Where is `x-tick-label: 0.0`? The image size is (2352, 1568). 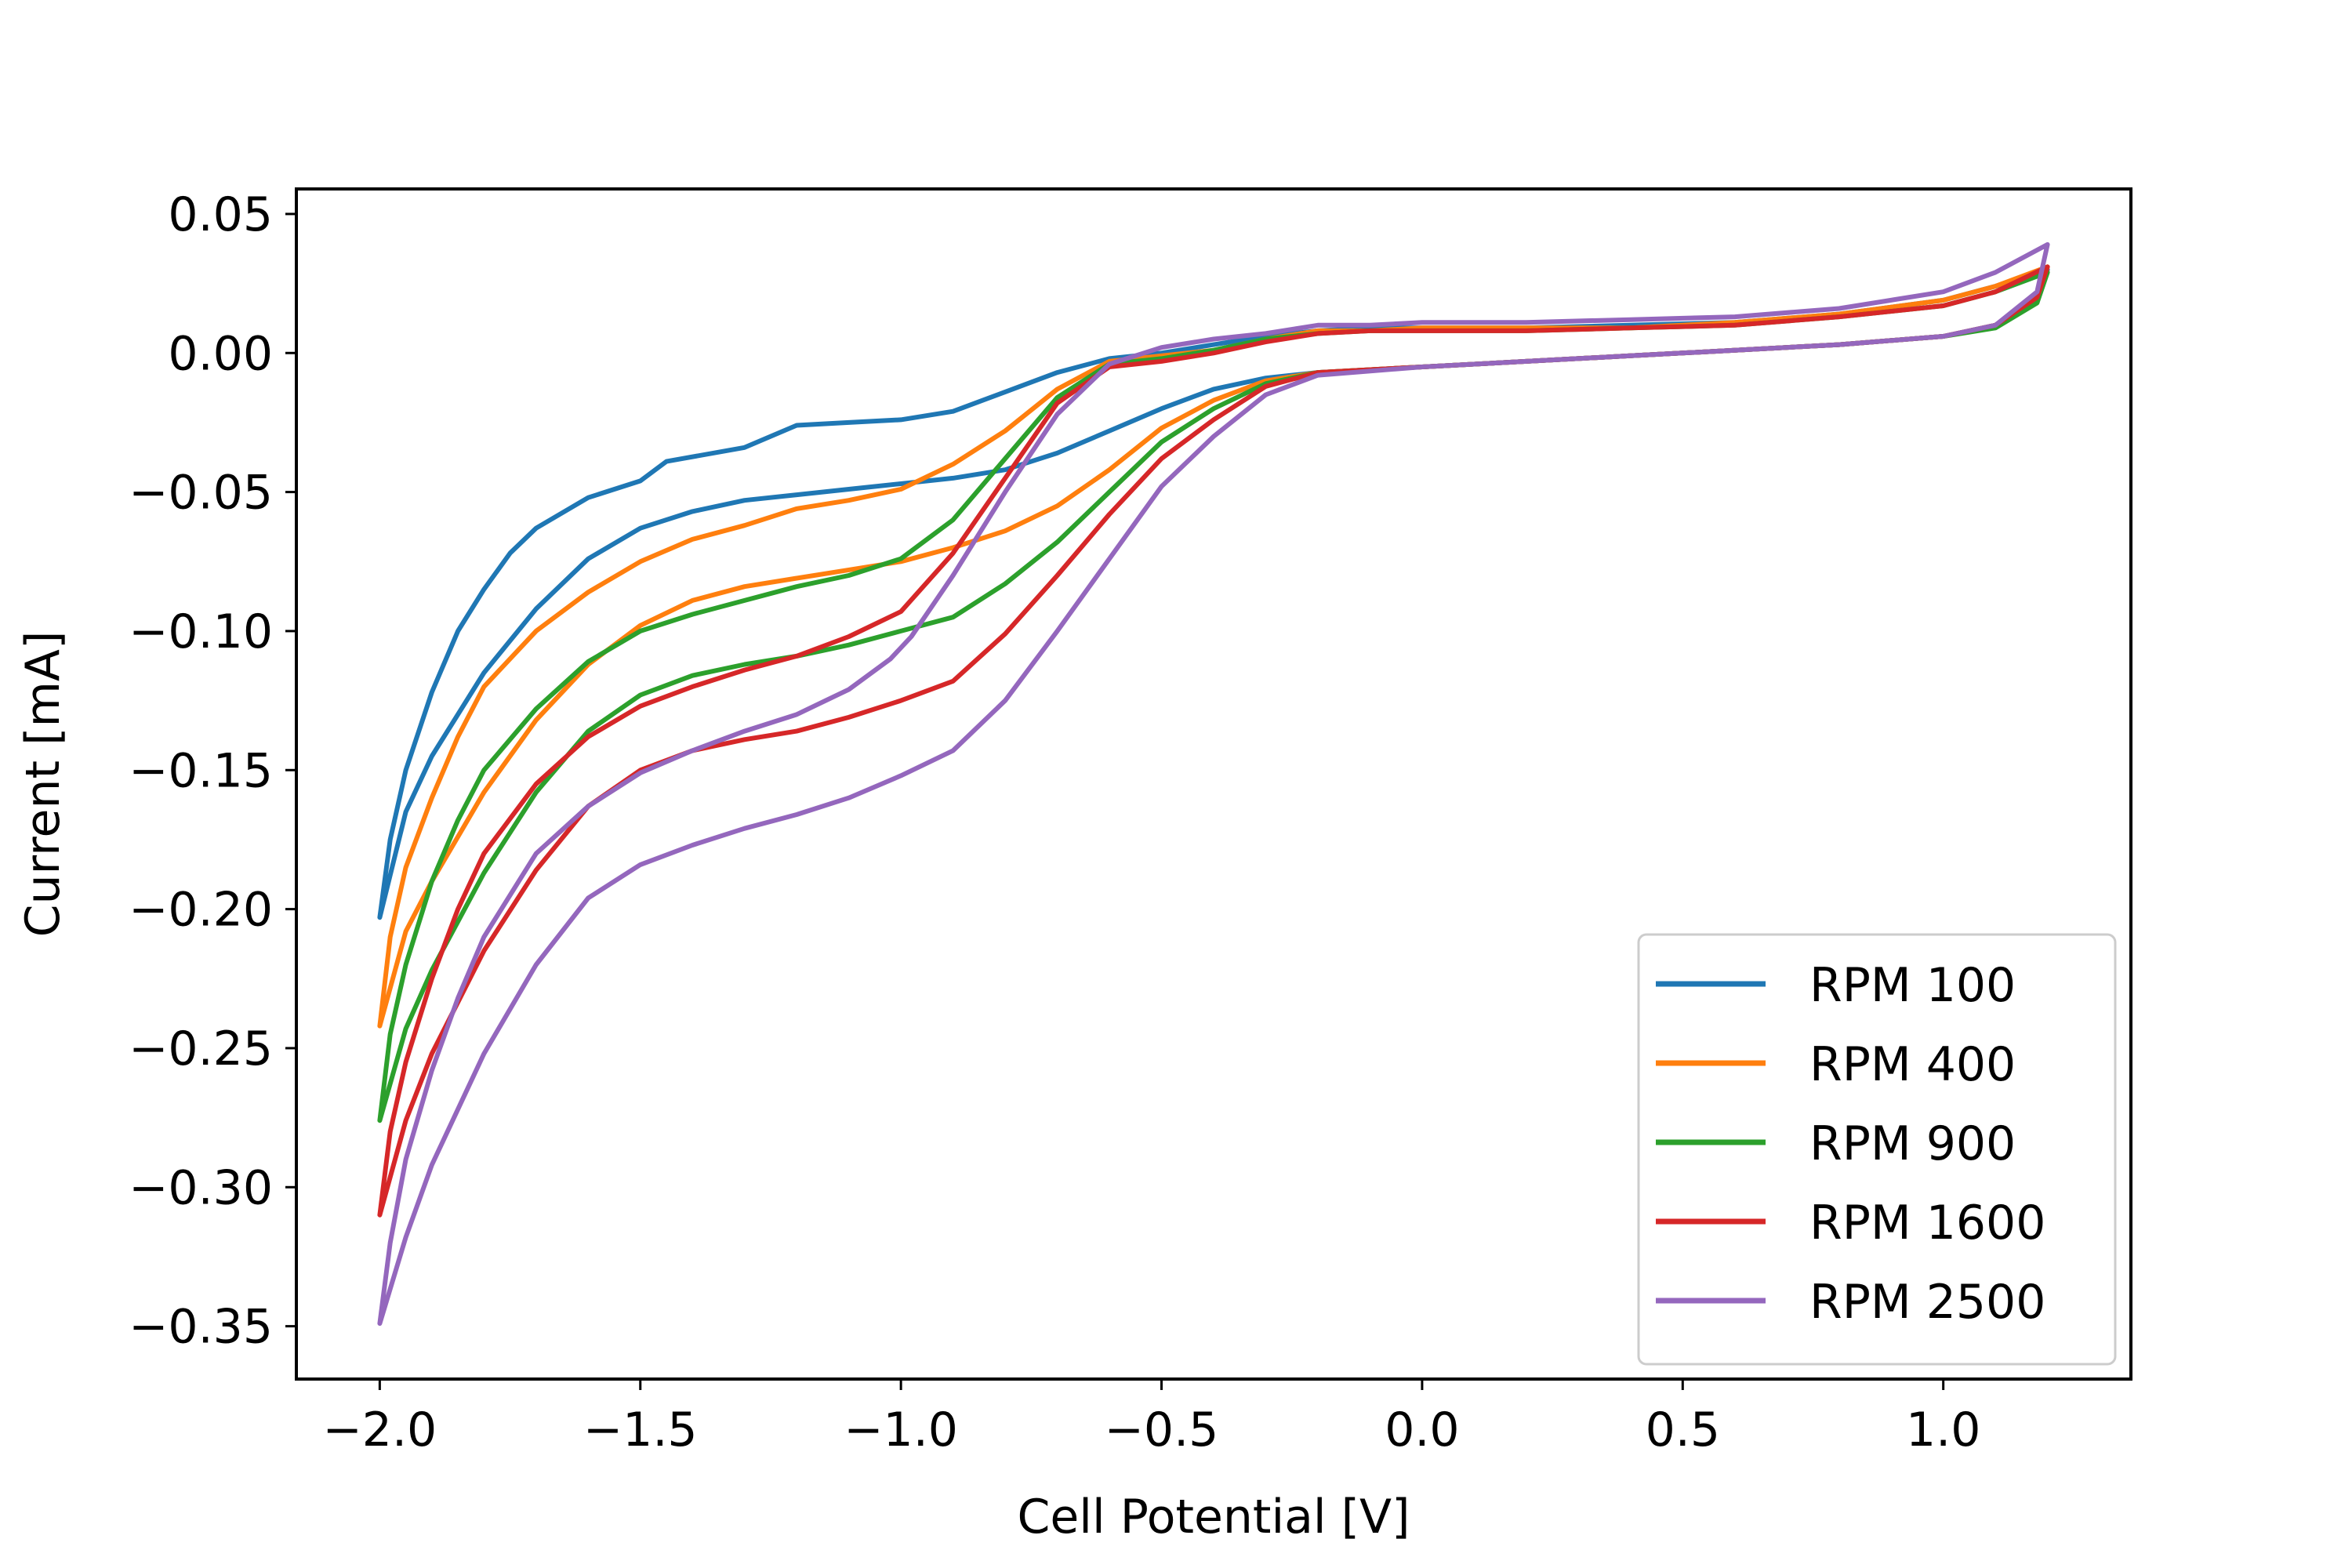 x-tick-label: 0.0 is located at coordinates (1422, 1430).